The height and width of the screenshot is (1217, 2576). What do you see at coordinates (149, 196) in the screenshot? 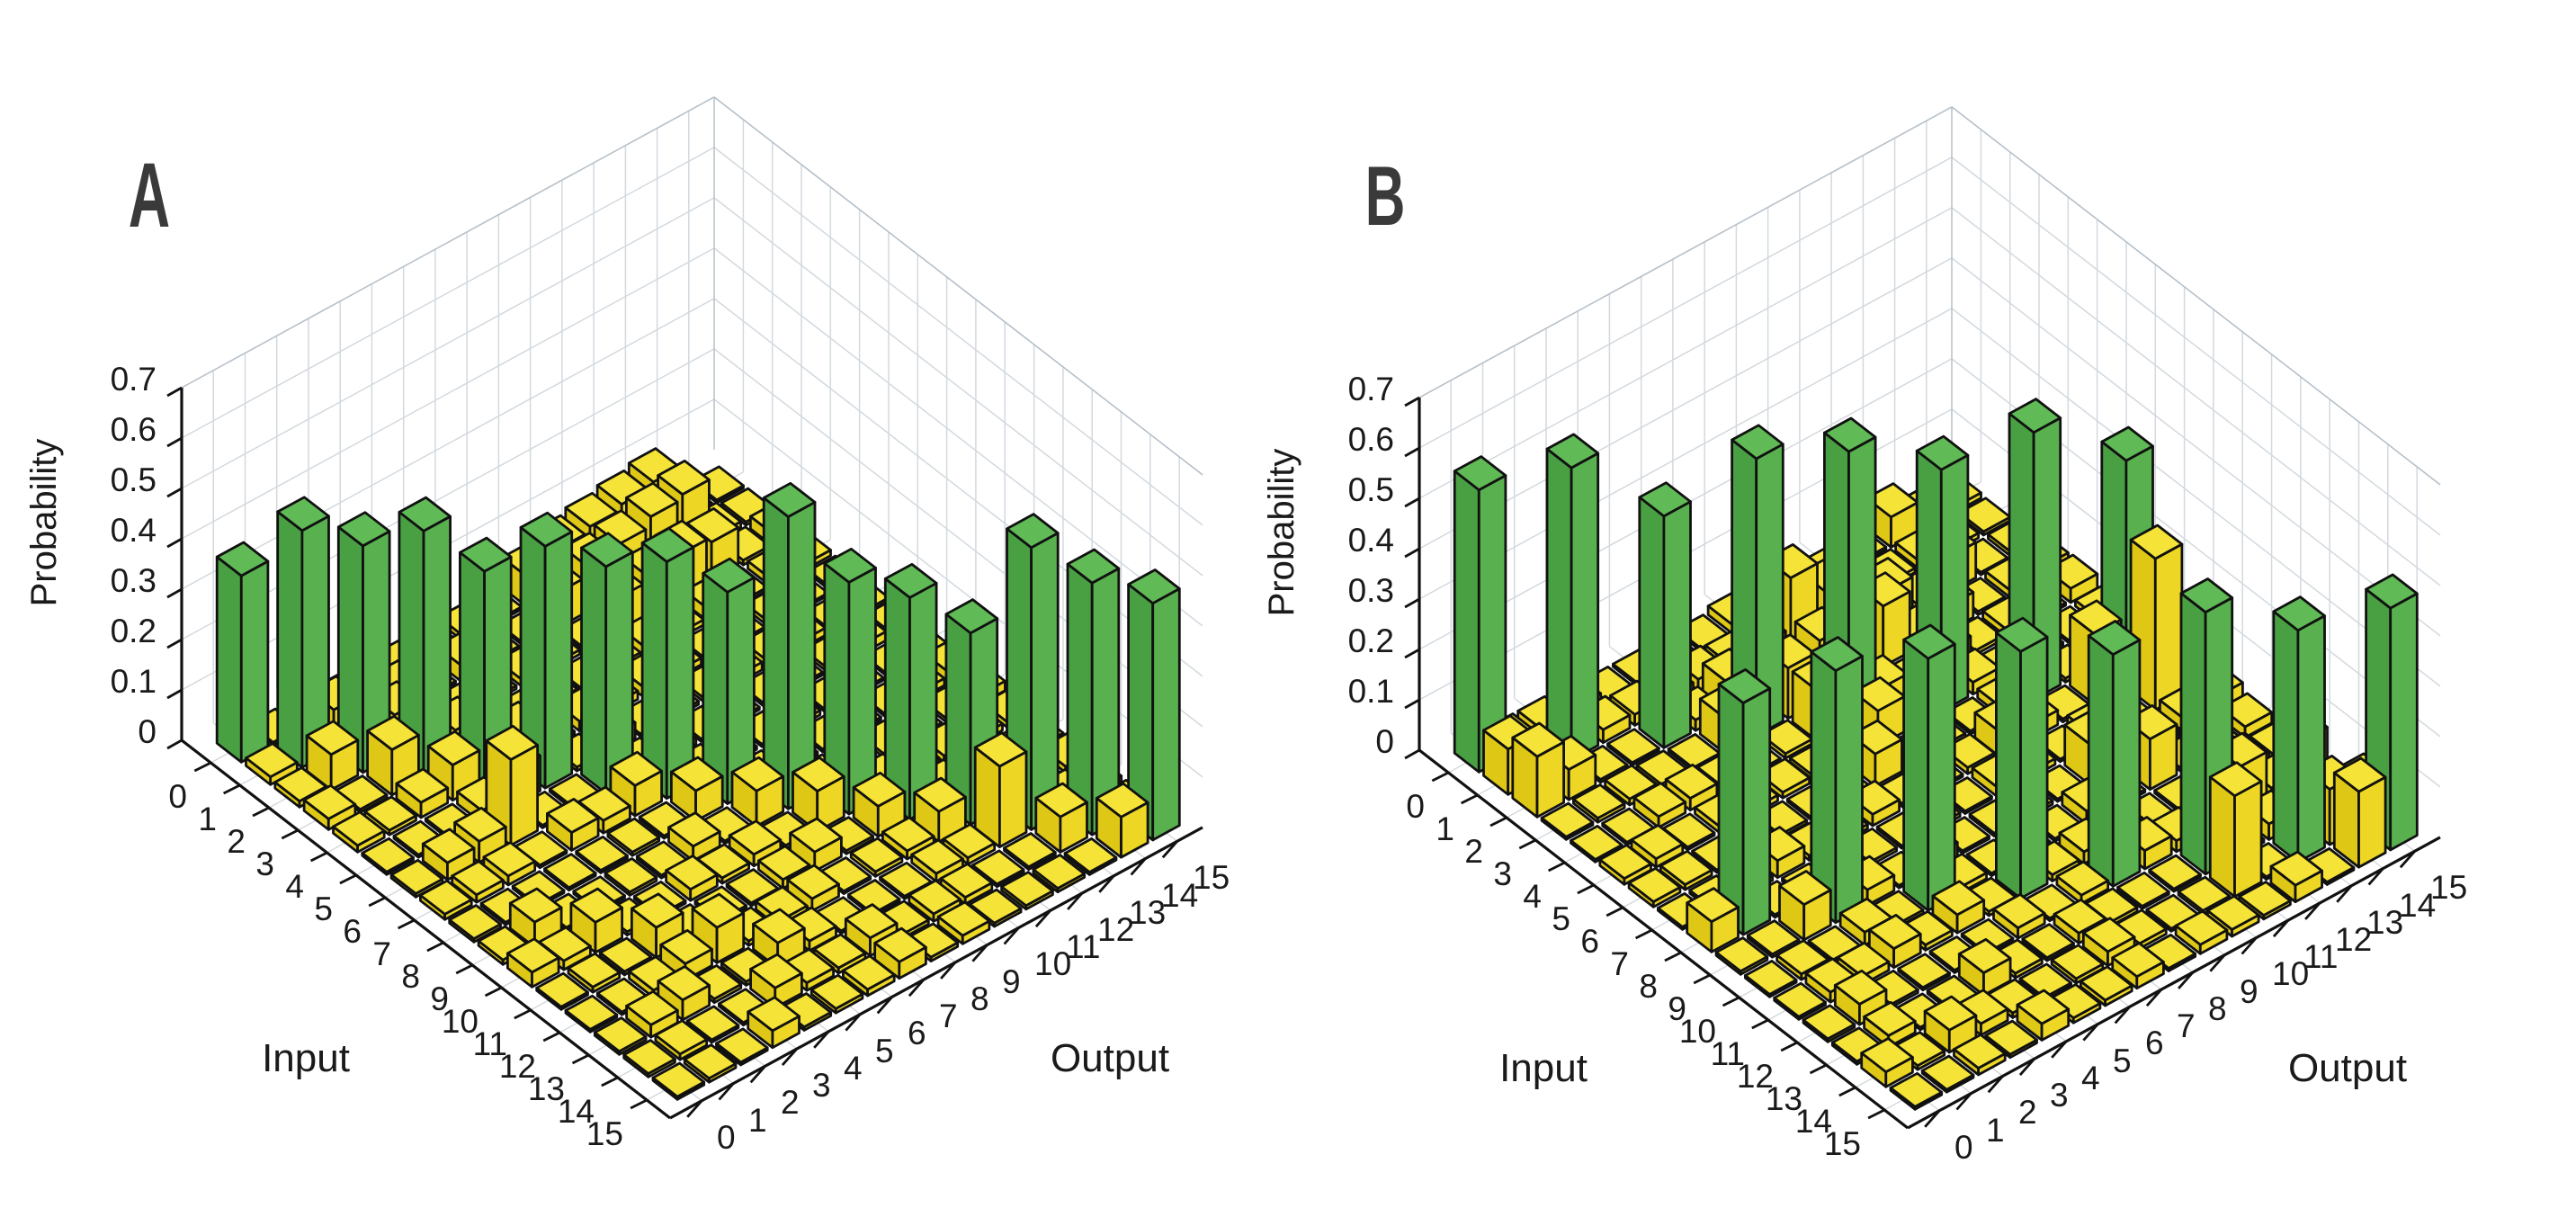
I see `svg-text: A` at bounding box center [149, 196].